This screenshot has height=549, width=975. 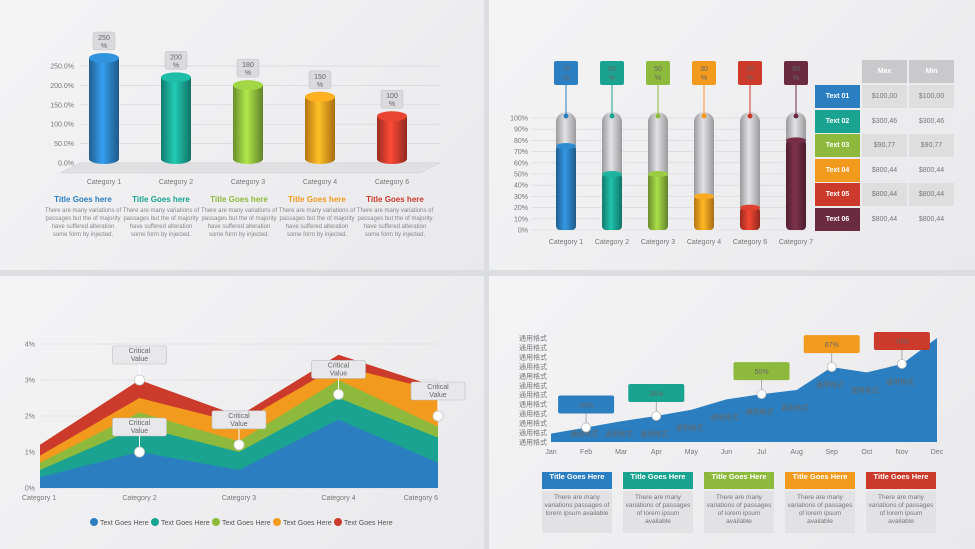 I want to click on y-tick-label: 30%, so click(x=521, y=197).